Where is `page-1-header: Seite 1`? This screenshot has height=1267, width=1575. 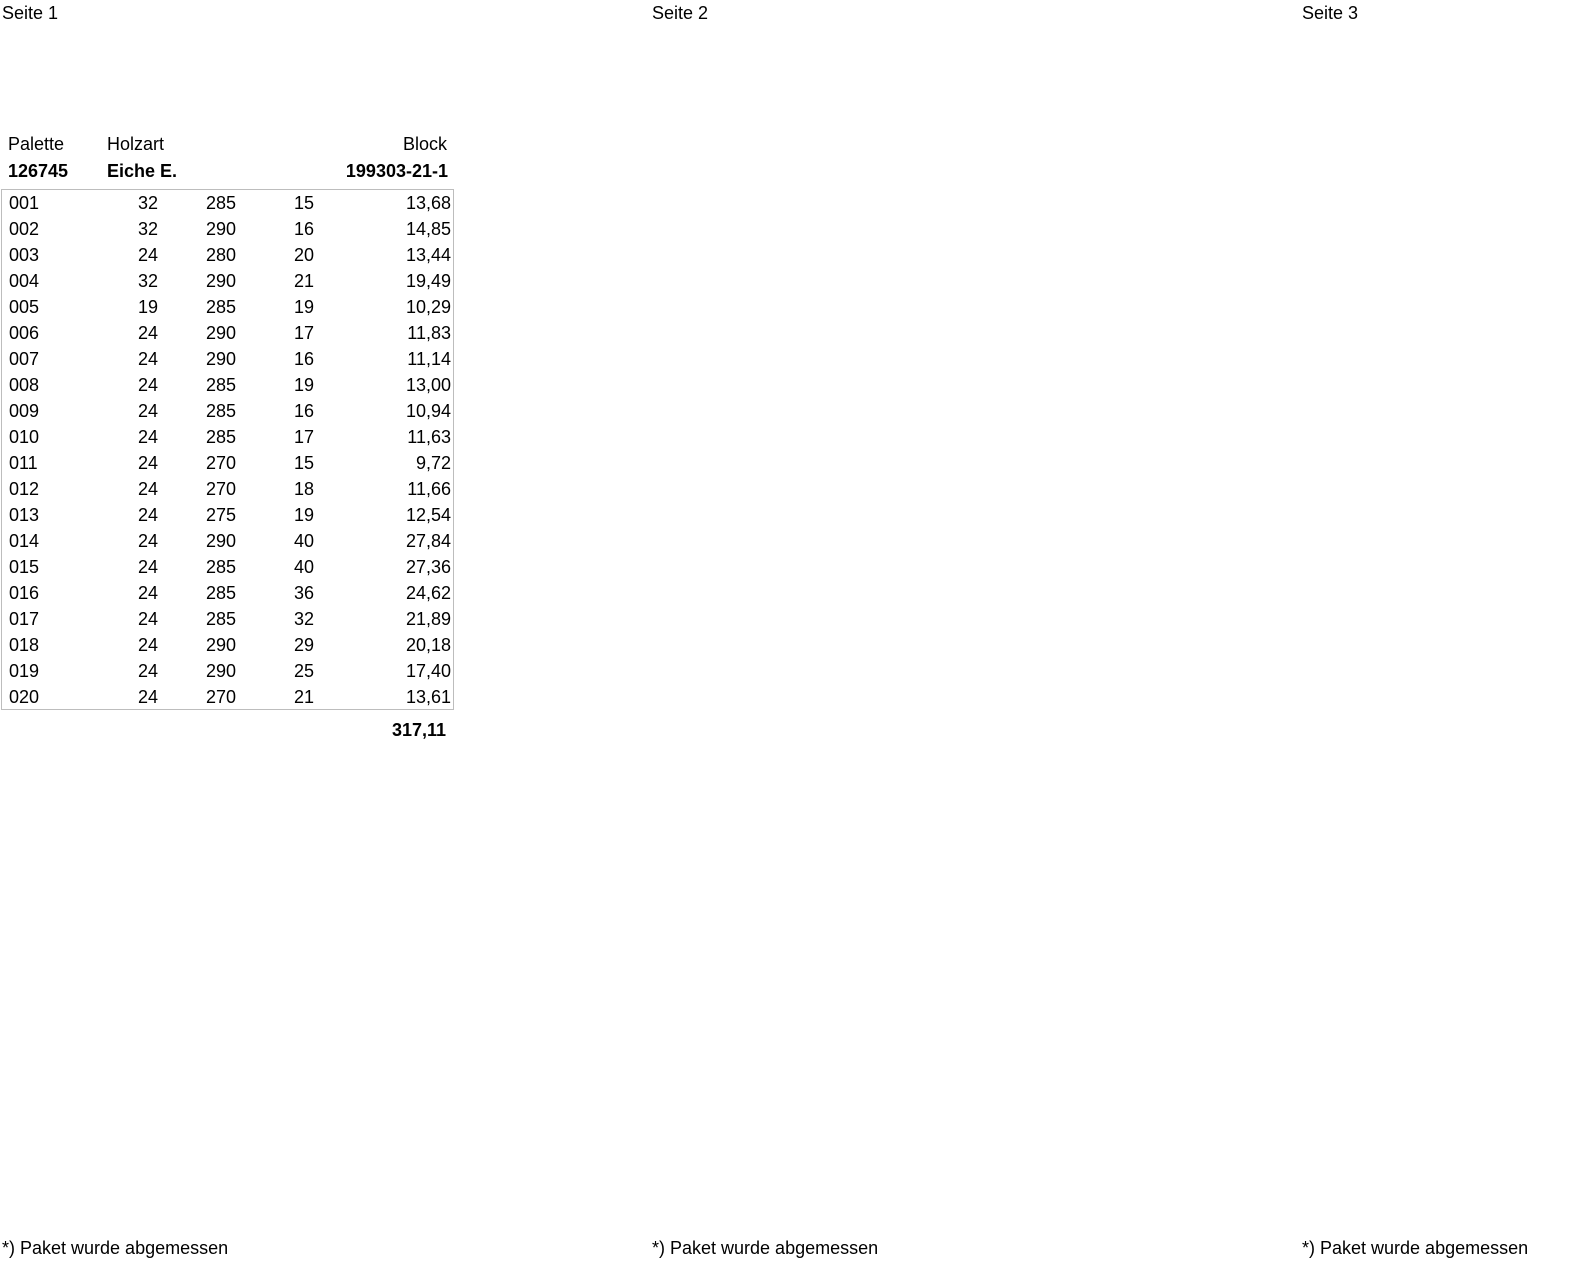 page-1-header: Seite 1 is located at coordinates (30, 13).